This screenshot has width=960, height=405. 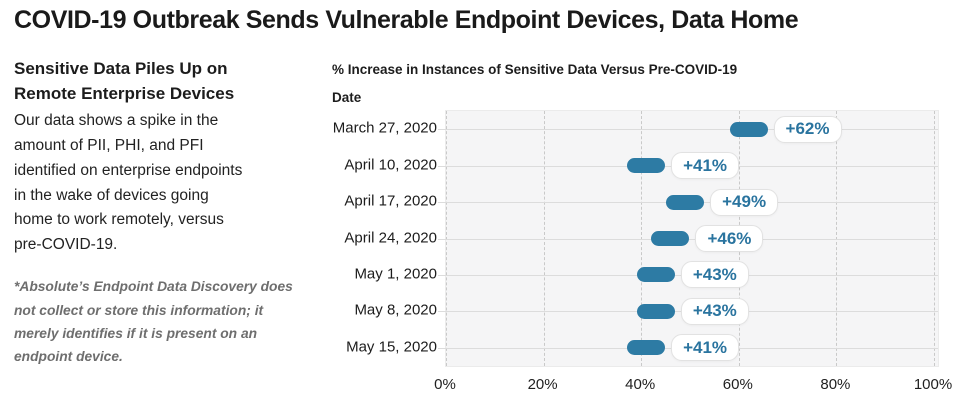 I want to click on date-label: May 1, 2020, so click(x=395, y=274).